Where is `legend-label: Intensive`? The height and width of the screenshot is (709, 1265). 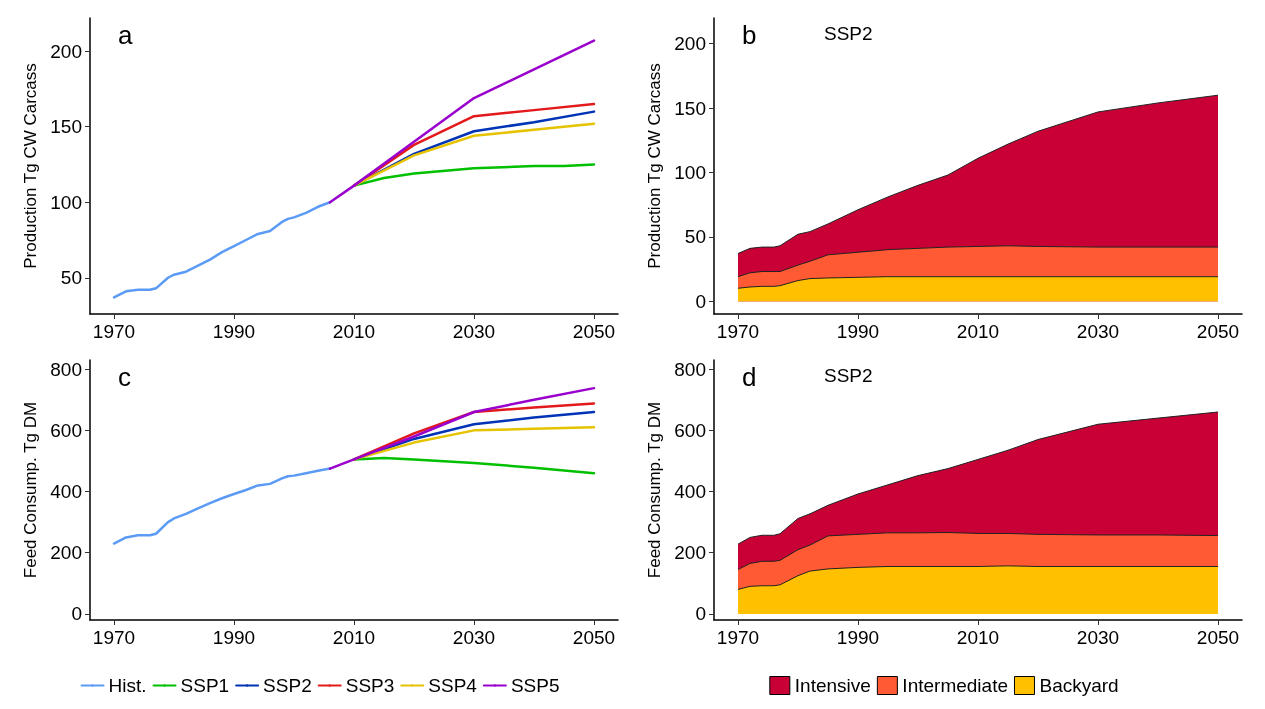
legend-label: Intensive is located at coordinates (832, 685).